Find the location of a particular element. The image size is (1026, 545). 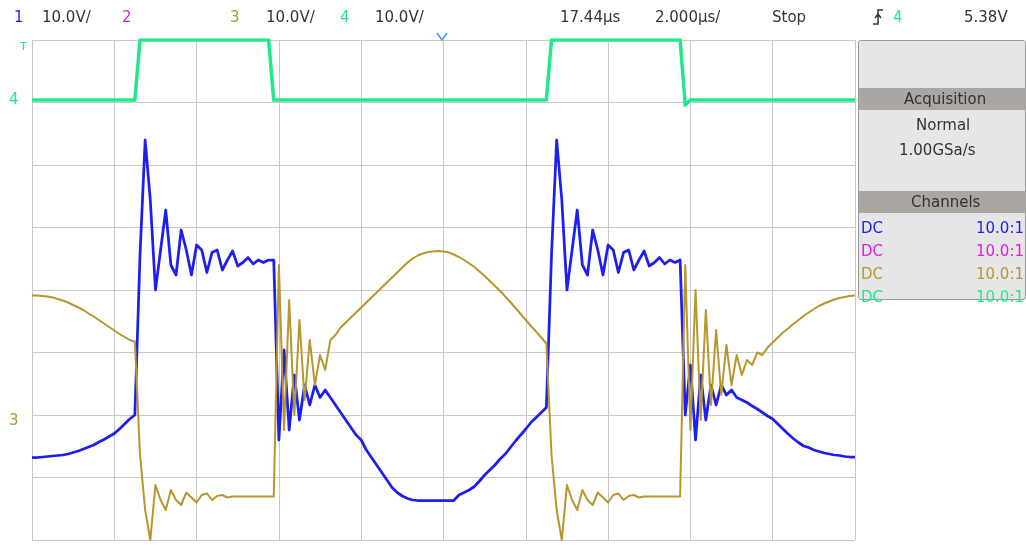

text: 17.44µs is located at coordinates (590, 17).